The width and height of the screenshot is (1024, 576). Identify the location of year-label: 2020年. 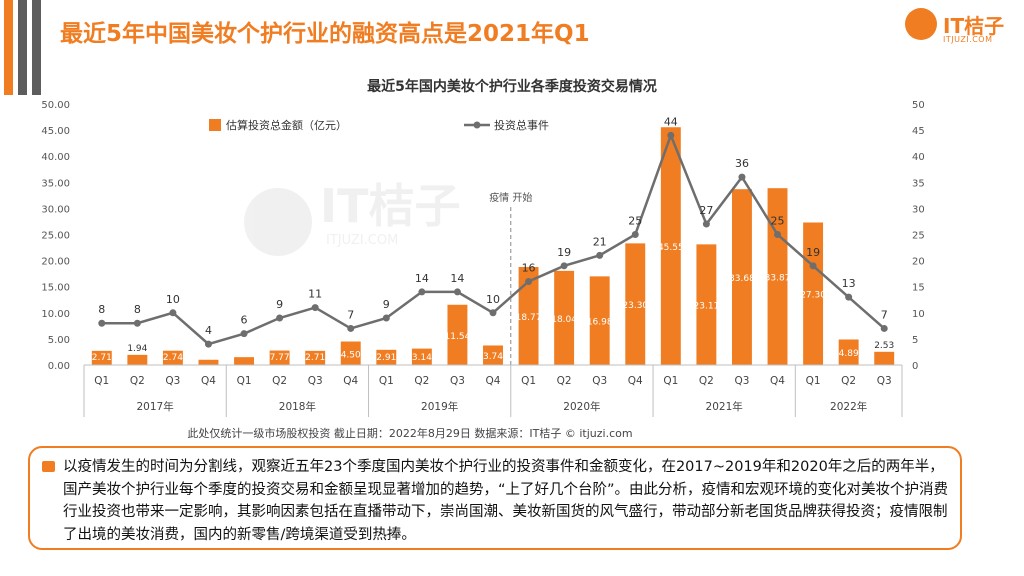
(581, 406).